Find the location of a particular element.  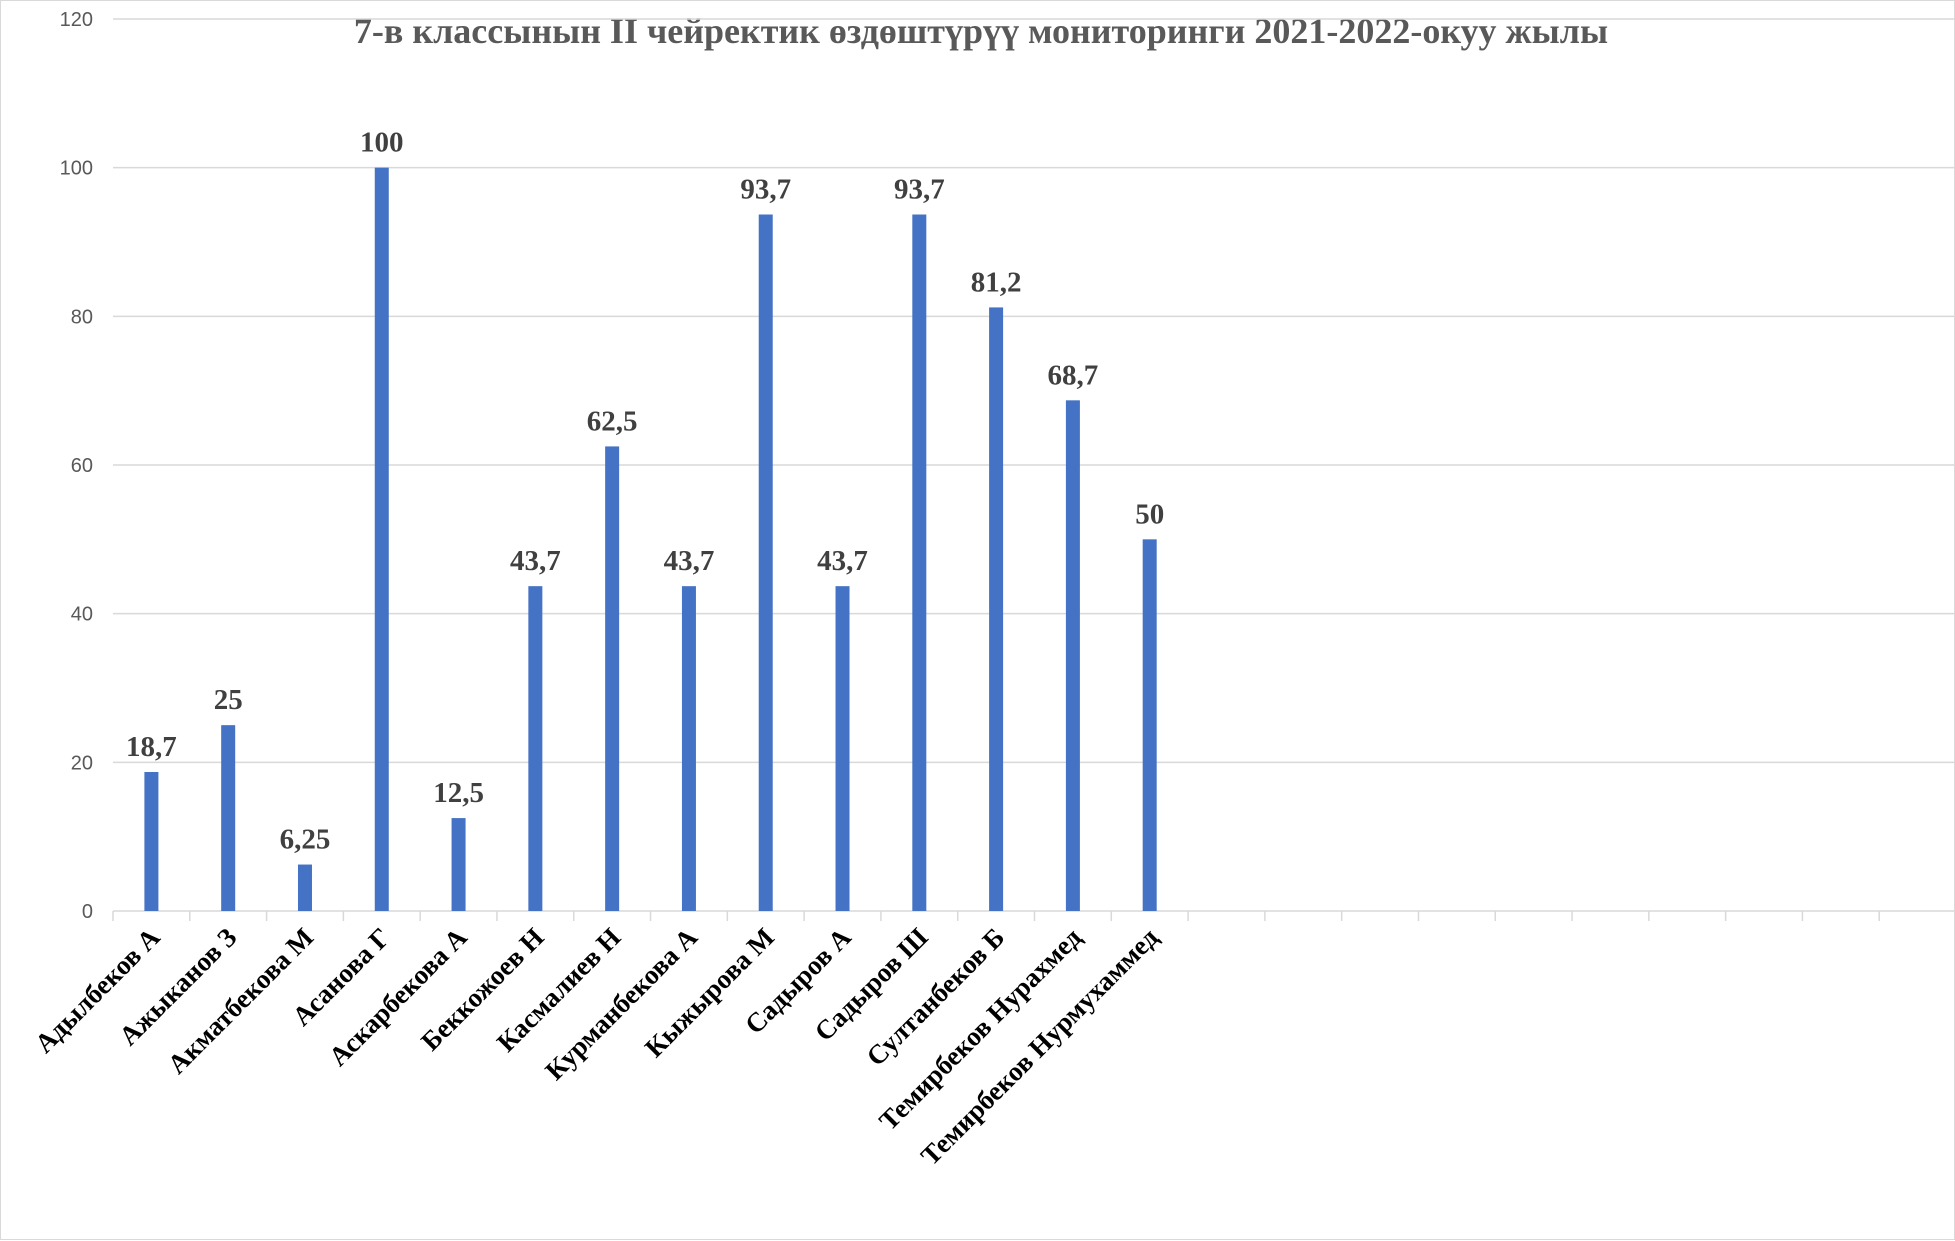

data-label: 100 is located at coordinates (382, 143).